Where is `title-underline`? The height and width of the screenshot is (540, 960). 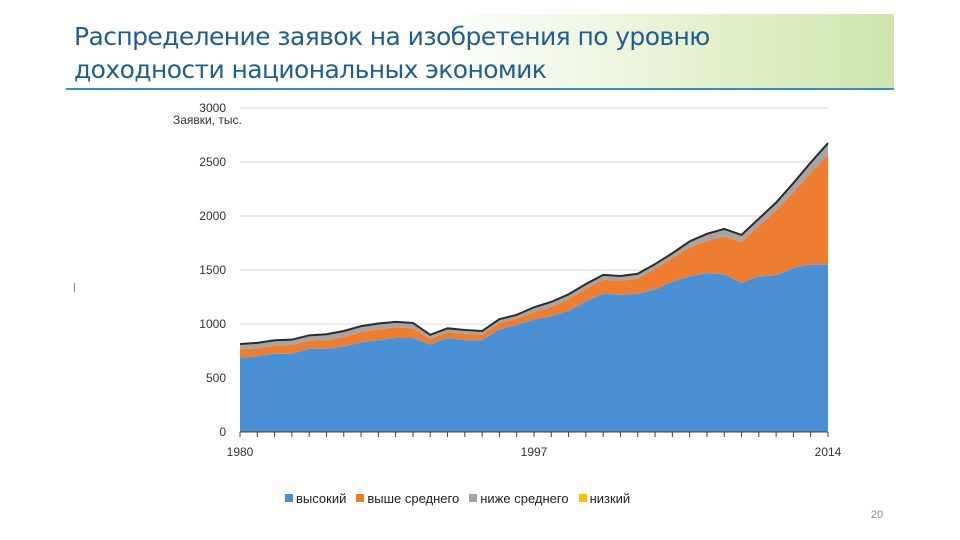
title-underline is located at coordinates (480, 89).